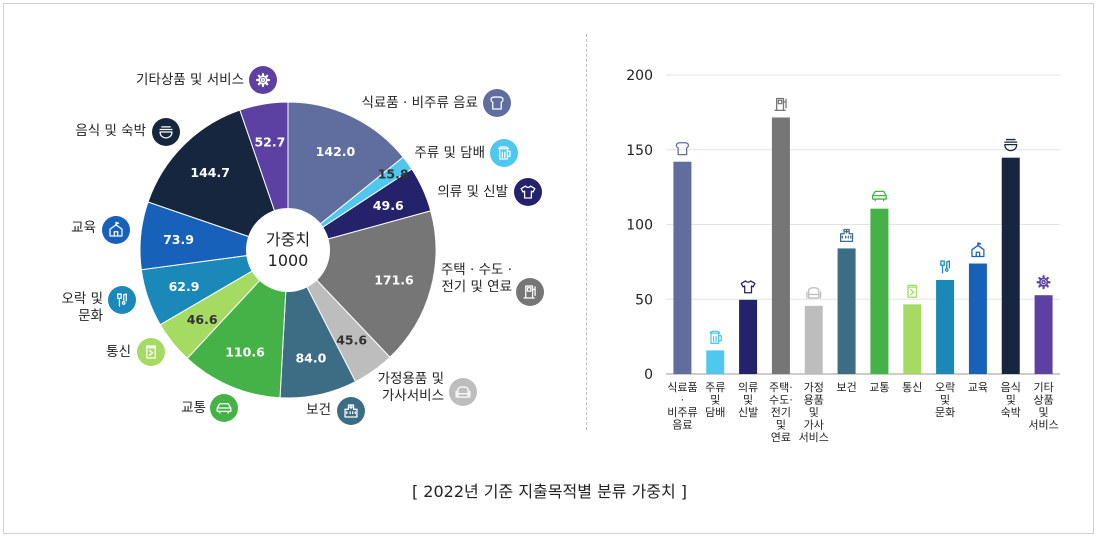  What do you see at coordinates (202, 319) in the screenshot?
I see `donut-value-label: 46.6` at bounding box center [202, 319].